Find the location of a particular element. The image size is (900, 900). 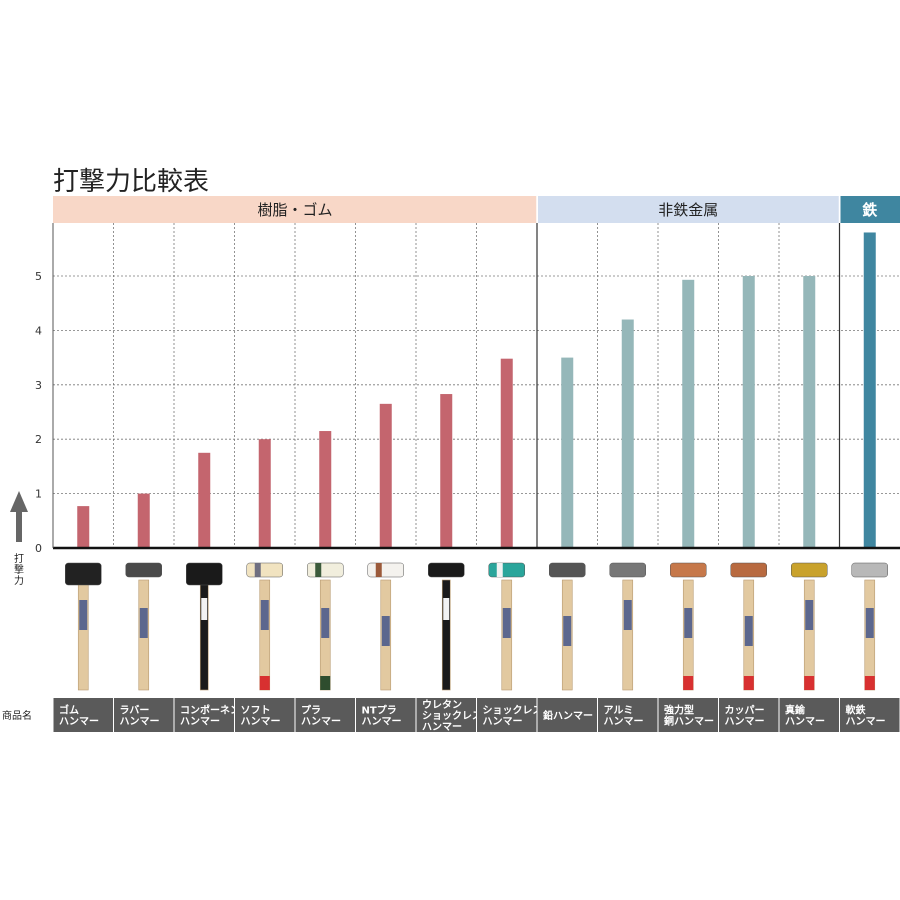

group-header-label-0: 樹脂・ゴム is located at coordinates (294, 210).